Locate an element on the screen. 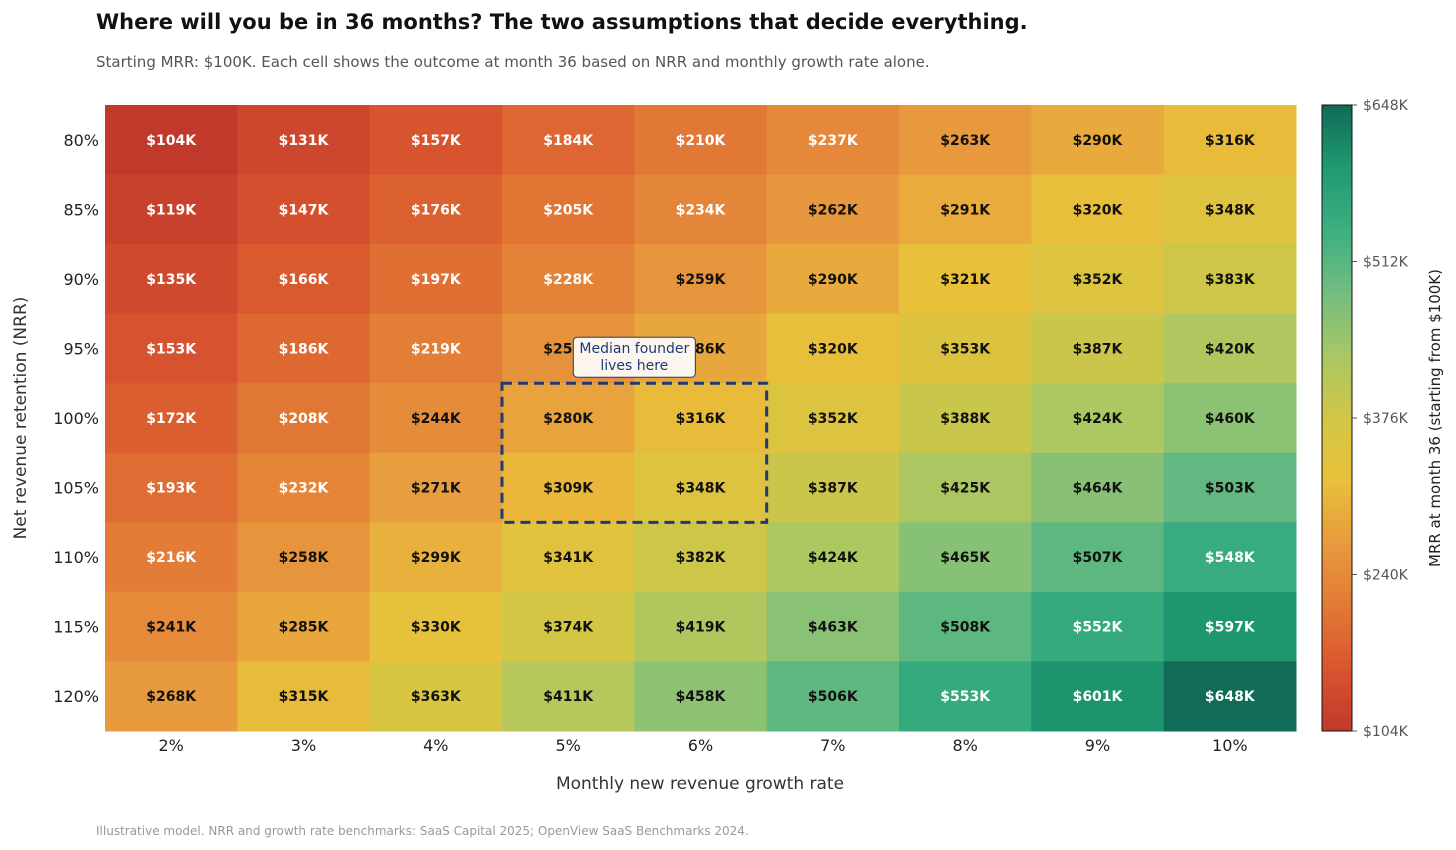  cell-label: $216K is located at coordinates (171, 558).